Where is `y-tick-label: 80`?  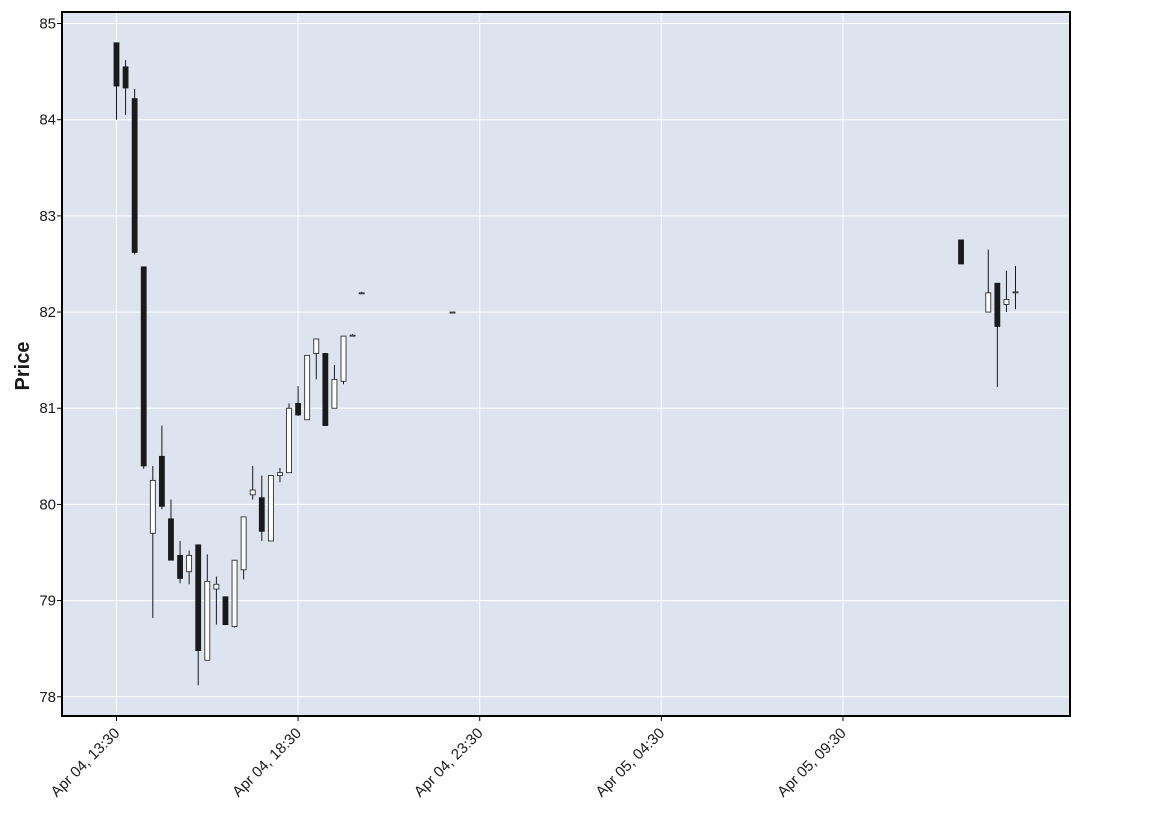 y-tick-label: 80 is located at coordinates (47, 504).